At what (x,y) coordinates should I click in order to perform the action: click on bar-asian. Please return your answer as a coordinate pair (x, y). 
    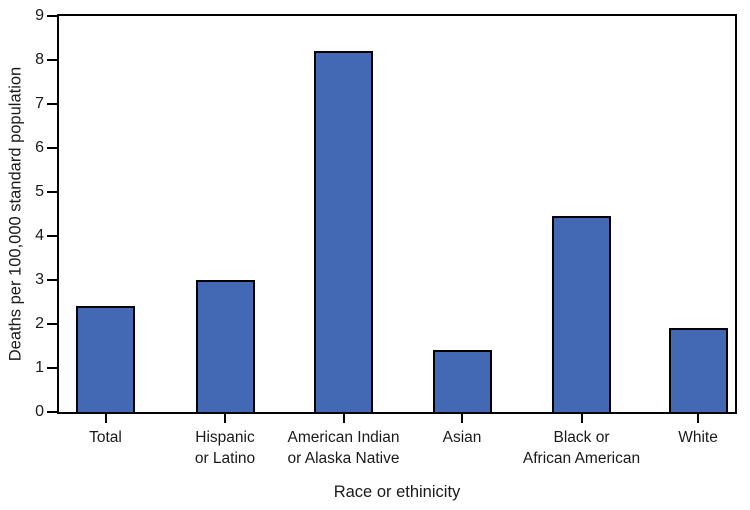
    Looking at the image, I should click on (462, 381).